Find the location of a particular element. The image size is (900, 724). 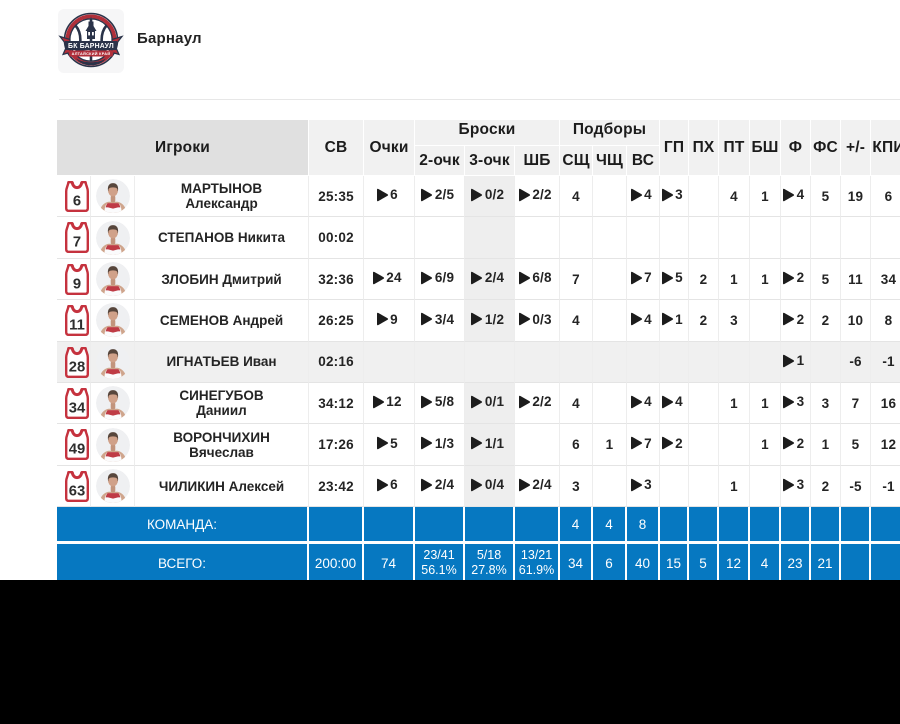

svg-text: 34 is located at coordinates (77, 408).